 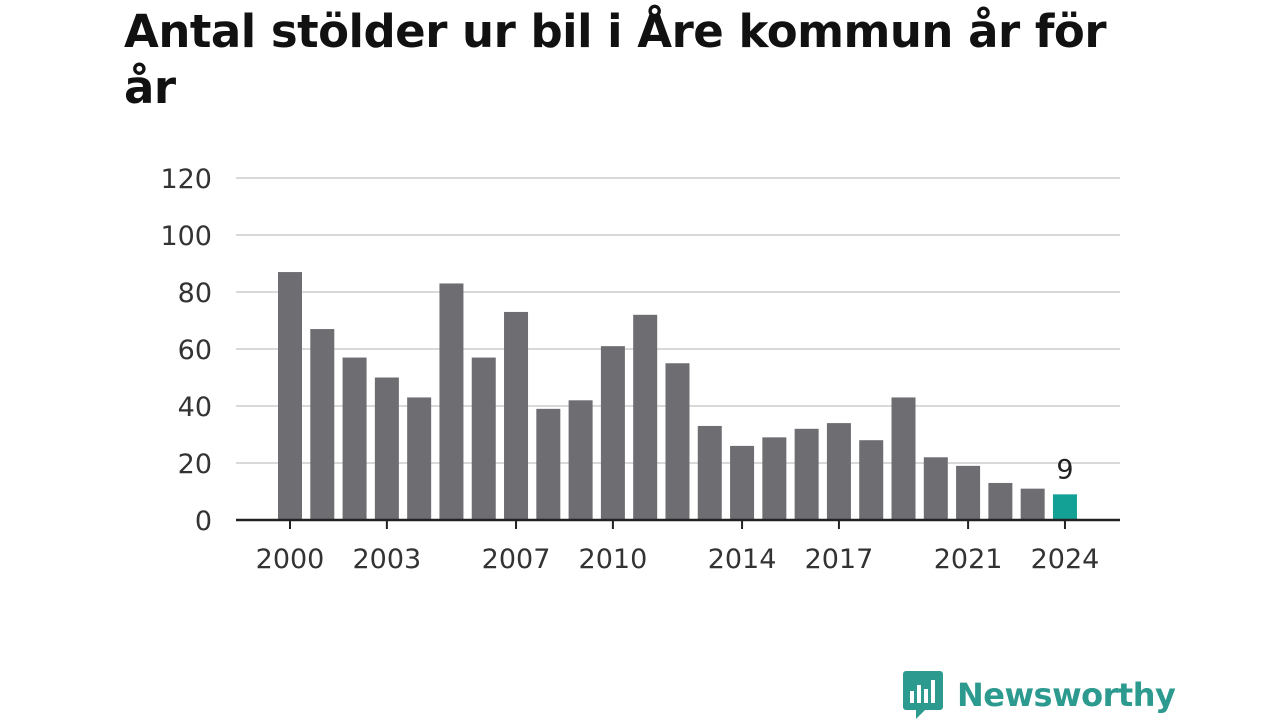 What do you see at coordinates (386, 448) in the screenshot?
I see `bar-2003` at bounding box center [386, 448].